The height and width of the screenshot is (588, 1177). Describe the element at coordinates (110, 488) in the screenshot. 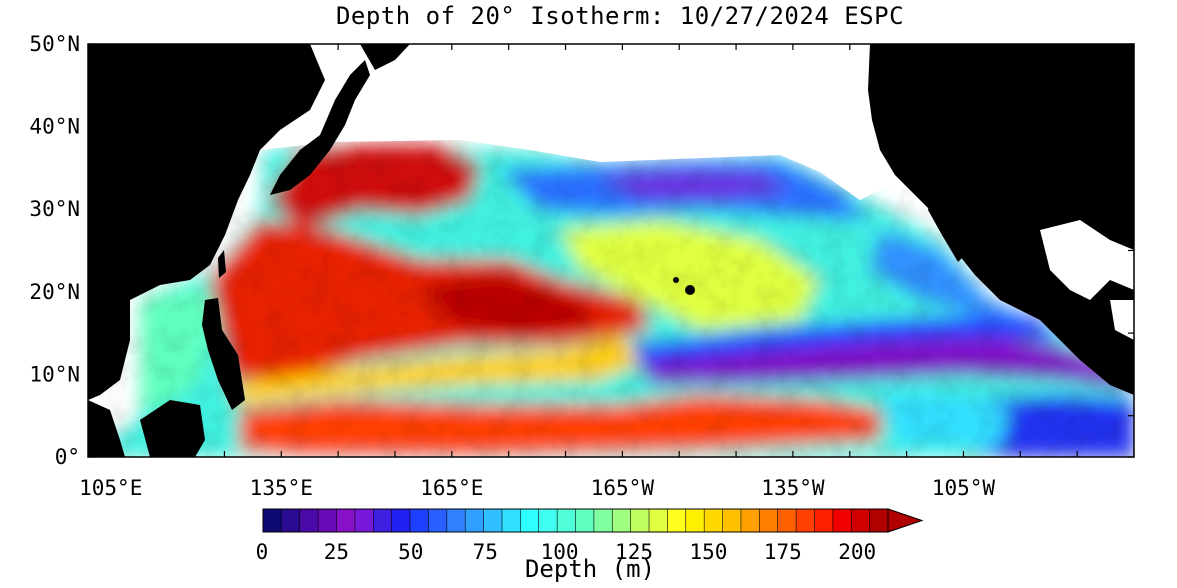

I see `lon-tick-label: 105°E` at that location.